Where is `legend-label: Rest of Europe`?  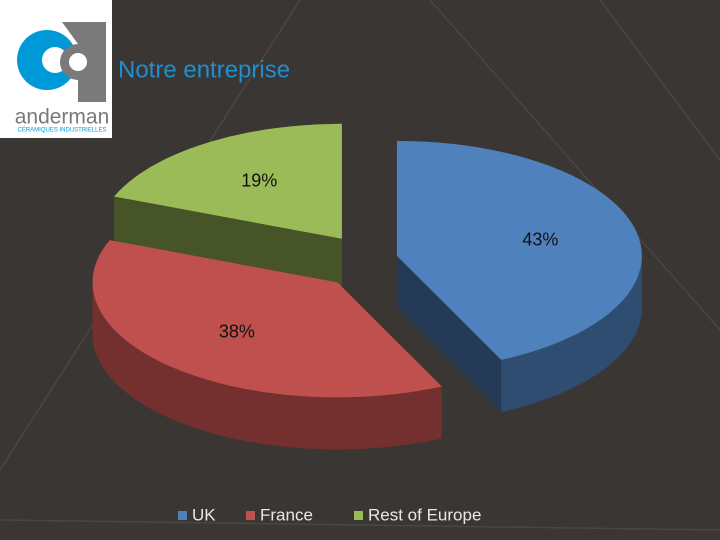 legend-label: Rest of Europe is located at coordinates (424, 514).